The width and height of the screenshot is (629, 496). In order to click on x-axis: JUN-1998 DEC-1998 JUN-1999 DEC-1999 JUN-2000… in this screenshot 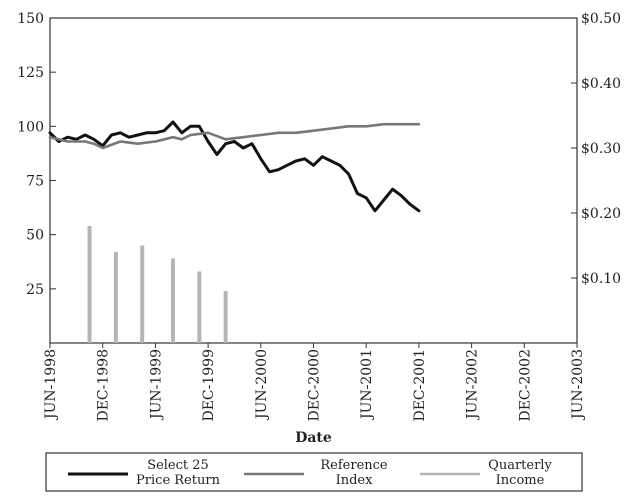, I will do `click(314, 382)`.